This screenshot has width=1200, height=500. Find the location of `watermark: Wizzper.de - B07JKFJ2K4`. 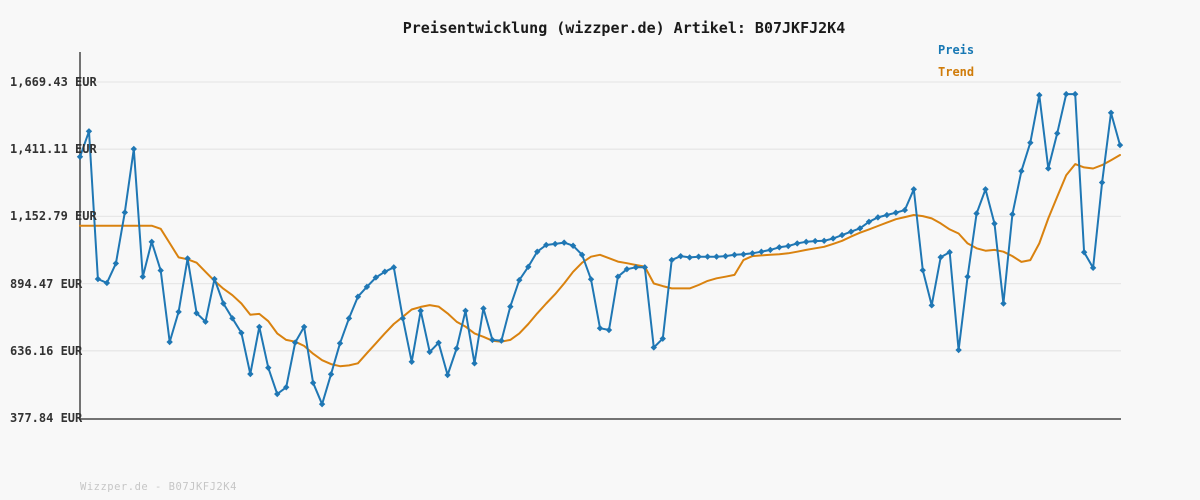

watermark: Wizzper.de - B07JKFJ2K4 is located at coordinates (158, 487).